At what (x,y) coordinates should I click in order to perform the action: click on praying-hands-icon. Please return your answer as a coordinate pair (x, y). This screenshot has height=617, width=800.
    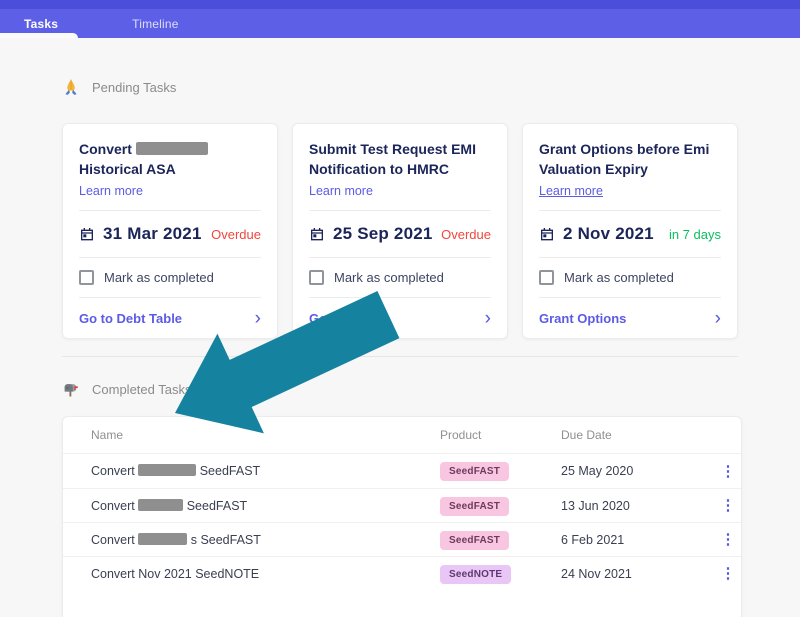
    Looking at the image, I should click on (71, 87).